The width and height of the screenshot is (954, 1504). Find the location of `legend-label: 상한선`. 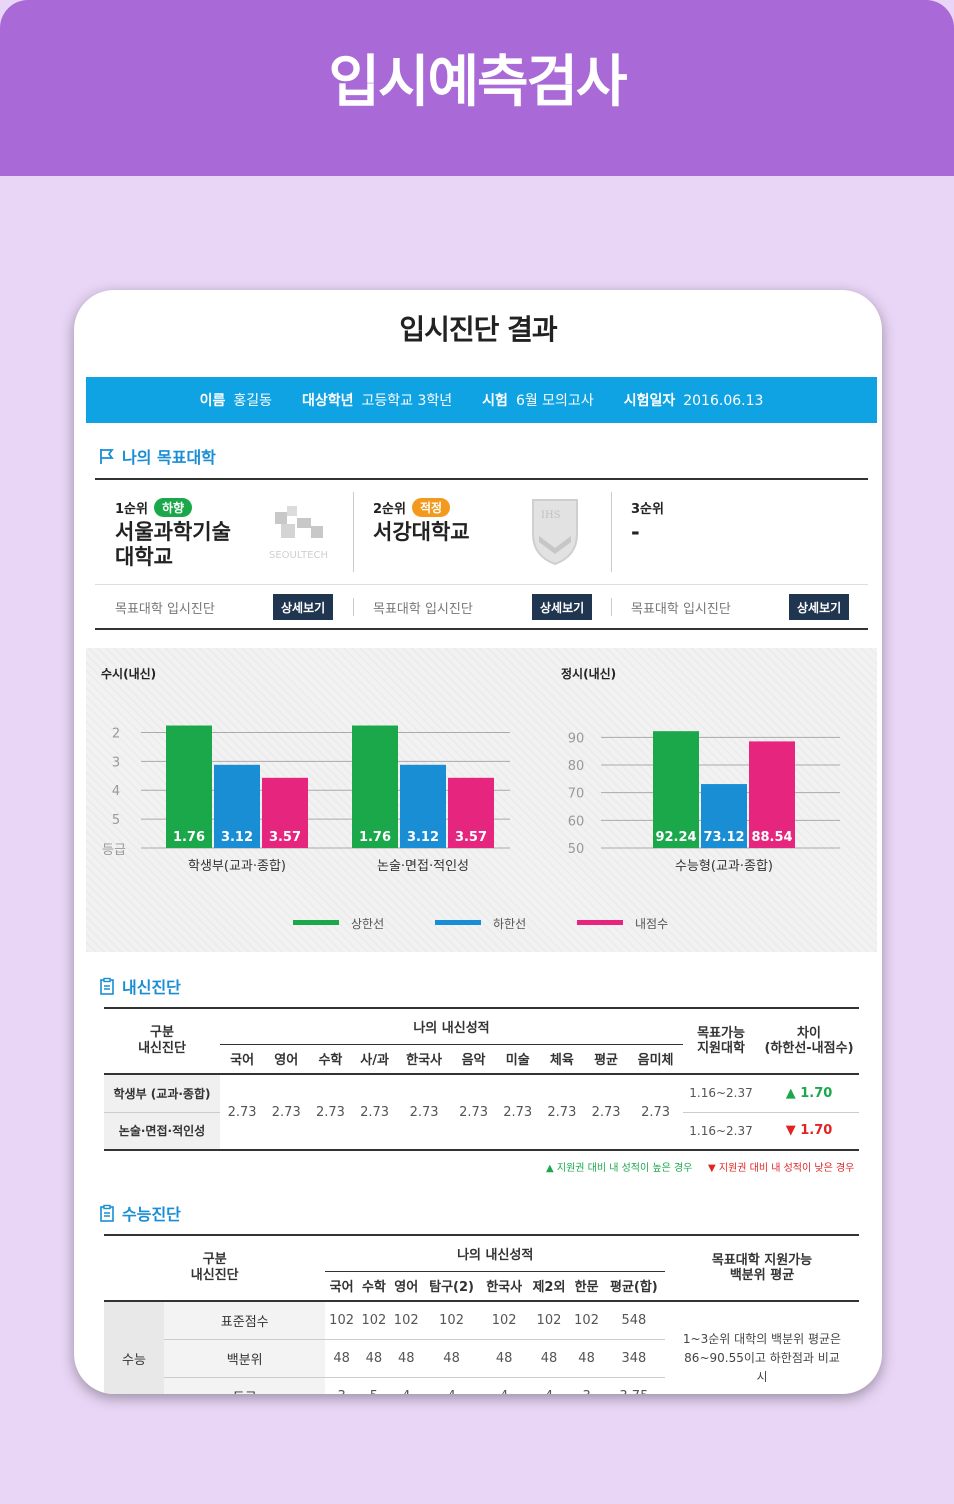

legend-label: 상한선 is located at coordinates (367, 924).